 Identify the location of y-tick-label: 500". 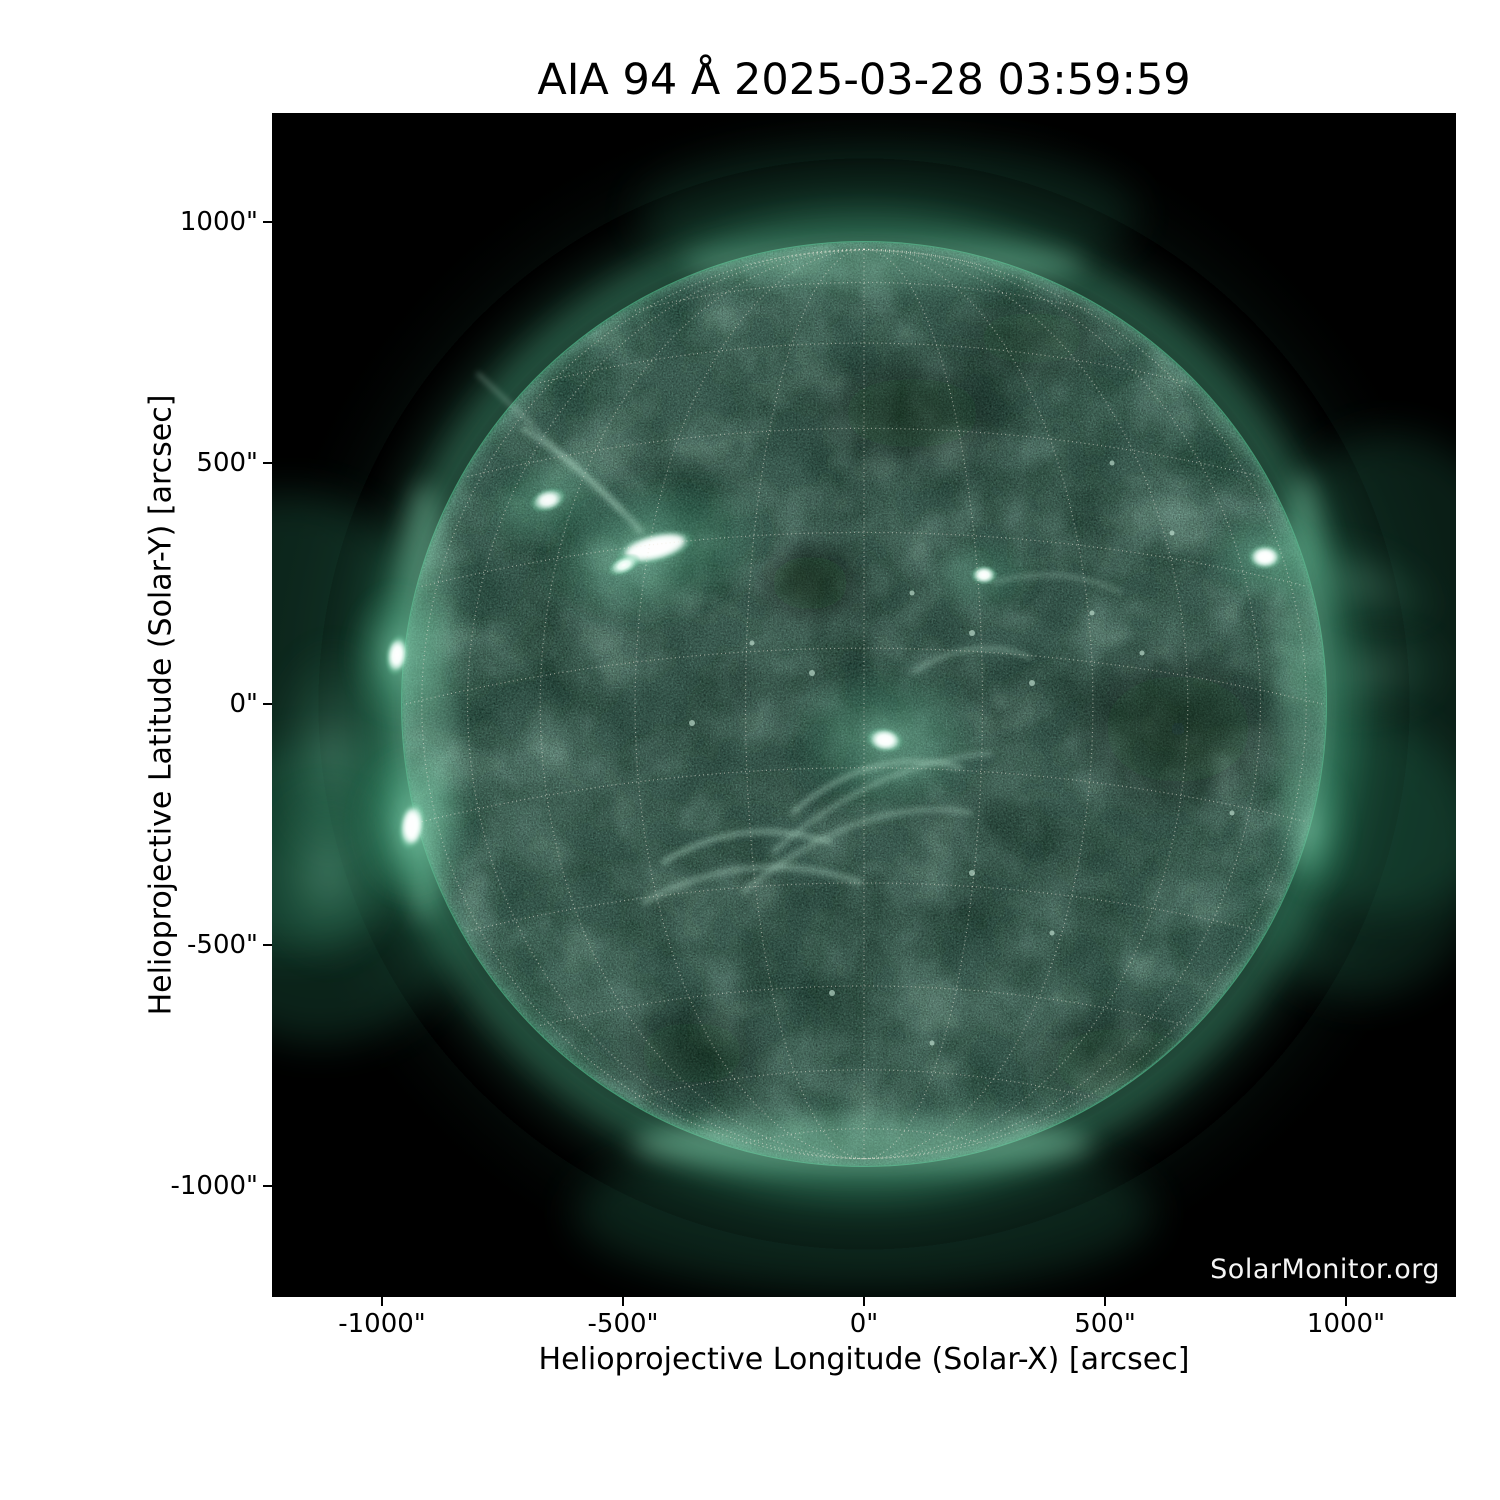
(227, 463).